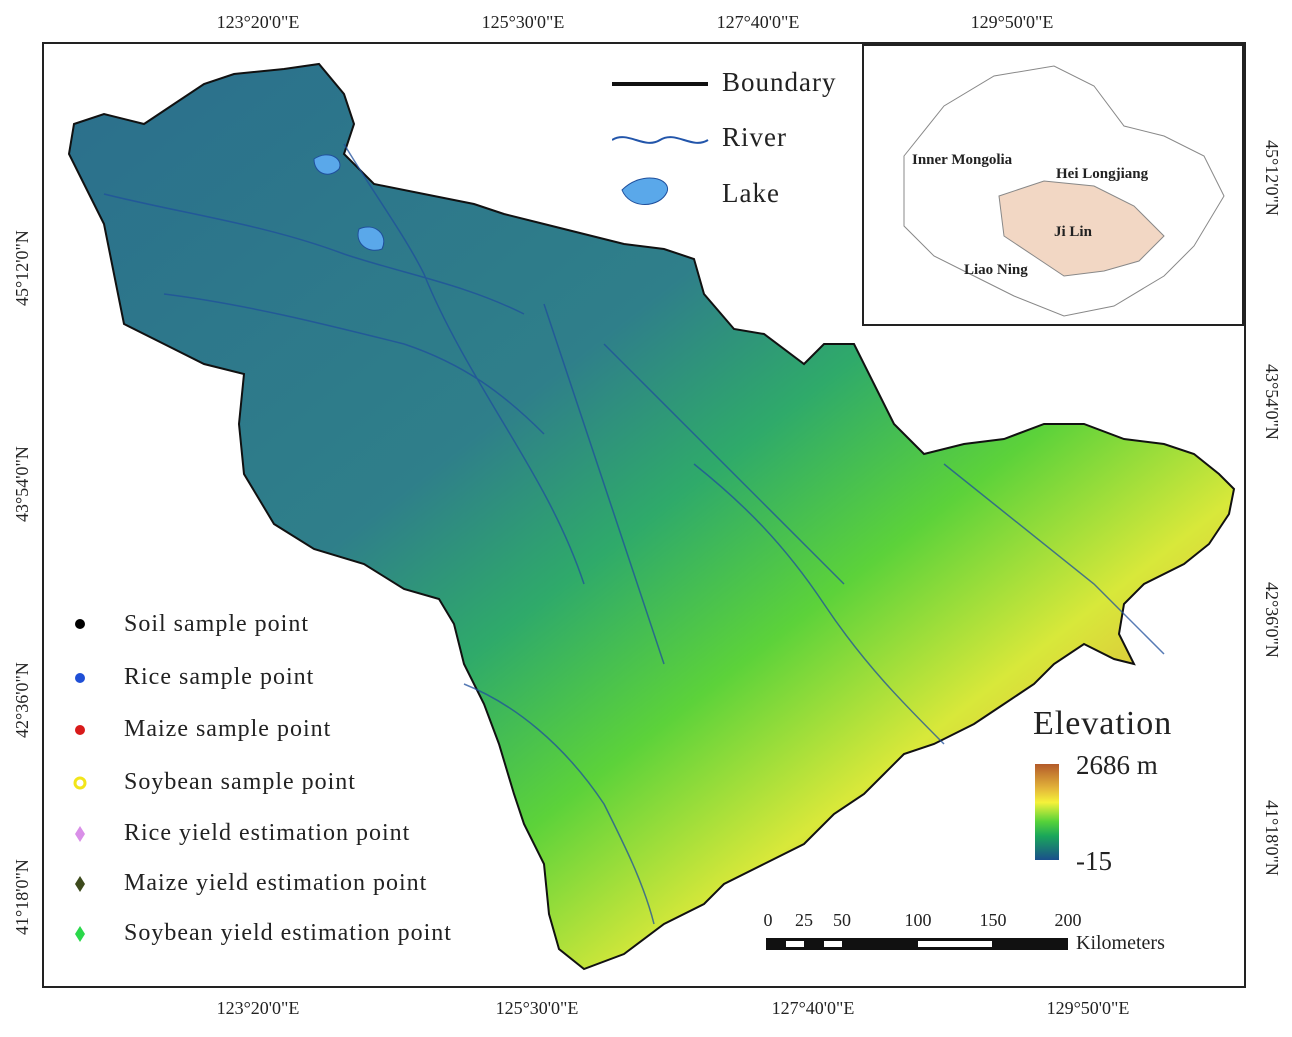  What do you see at coordinates (80, 934) in the screenshot?
I see `soybean-yield-icon` at bounding box center [80, 934].